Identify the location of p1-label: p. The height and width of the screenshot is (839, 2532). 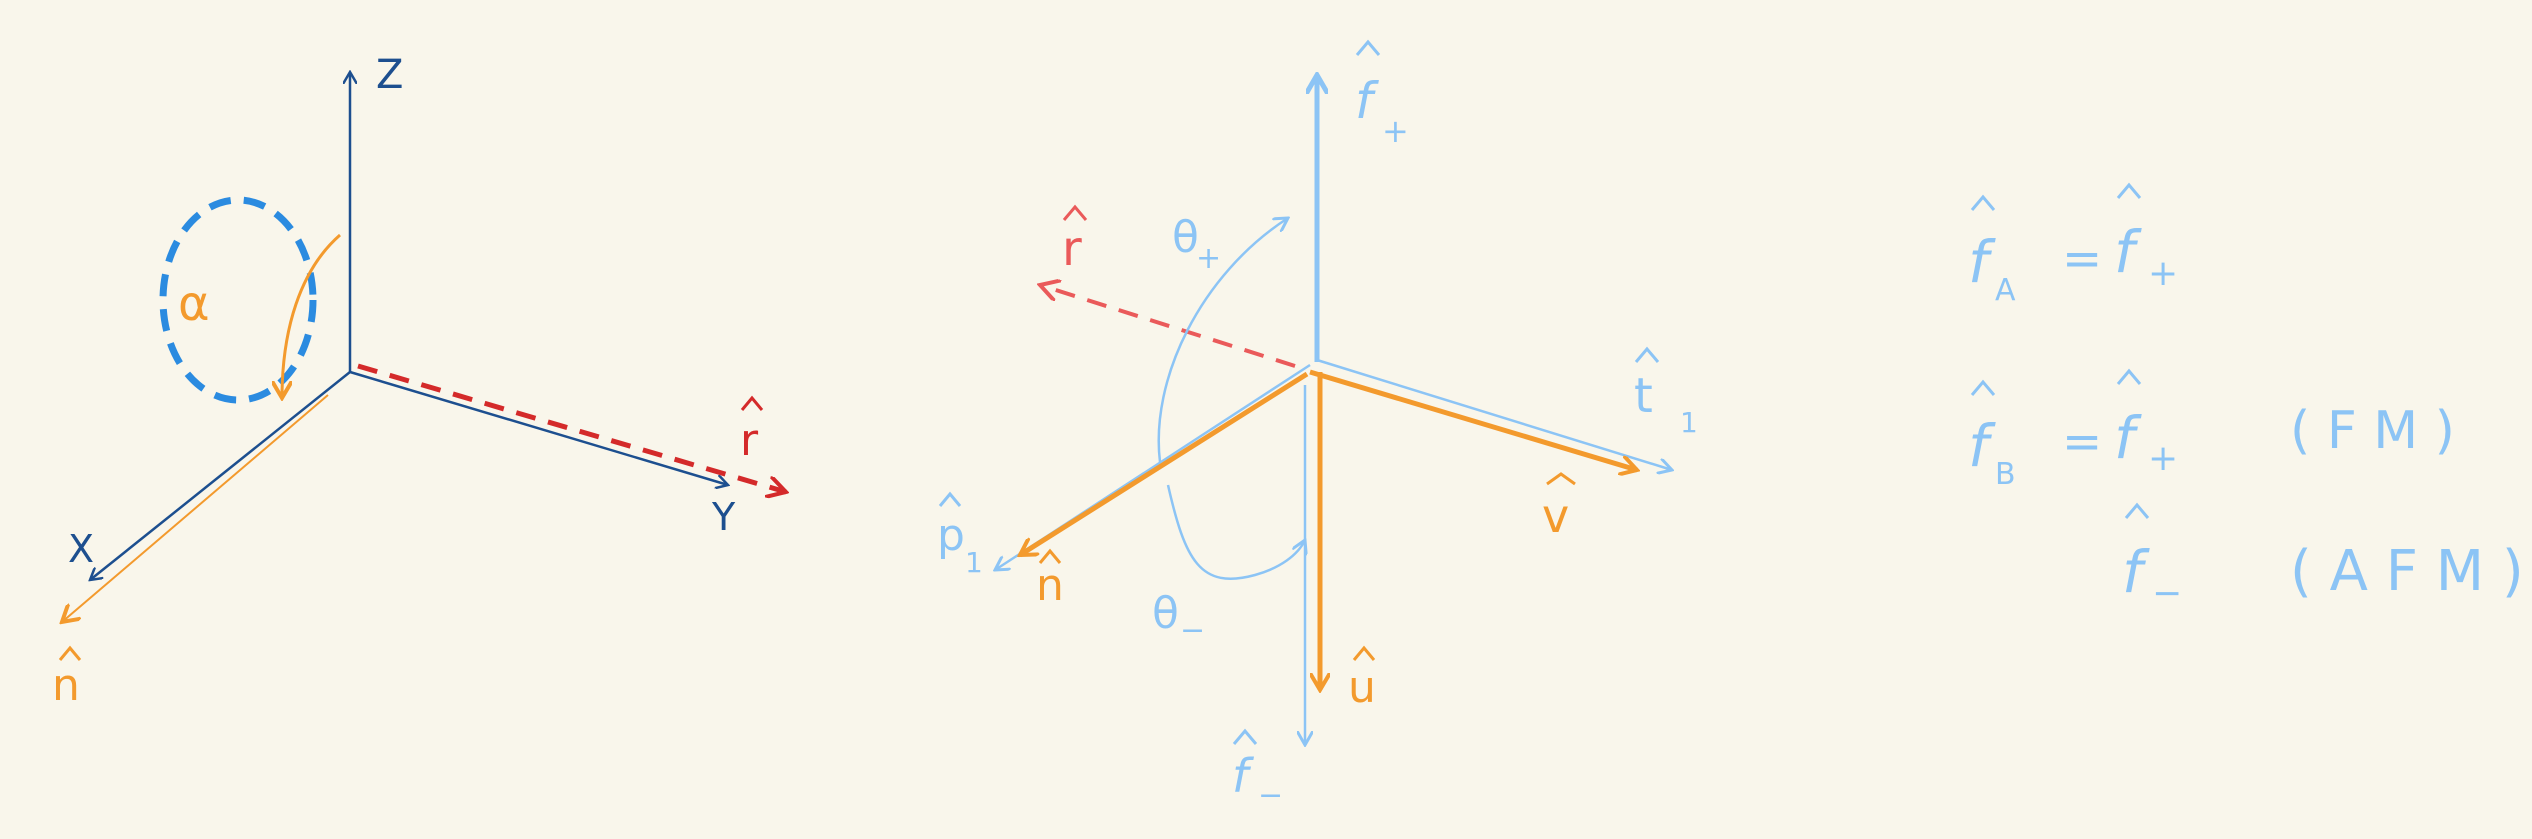
(951, 535).